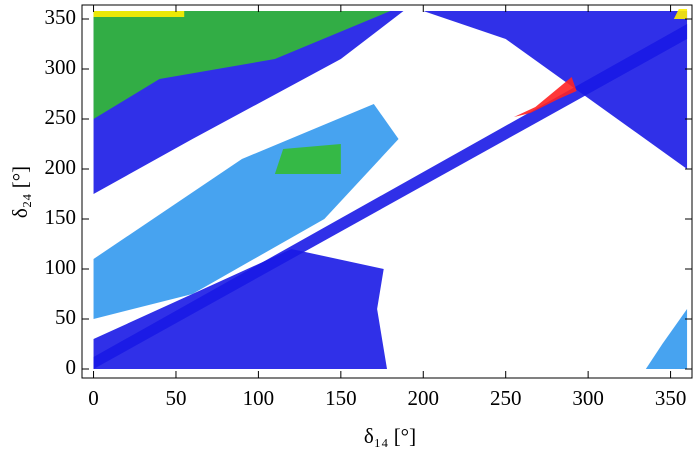 The width and height of the screenshot is (700, 461). What do you see at coordinates (20, 192) in the screenshot?
I see `y-axis-label: δ₂₄ [°]` at bounding box center [20, 192].